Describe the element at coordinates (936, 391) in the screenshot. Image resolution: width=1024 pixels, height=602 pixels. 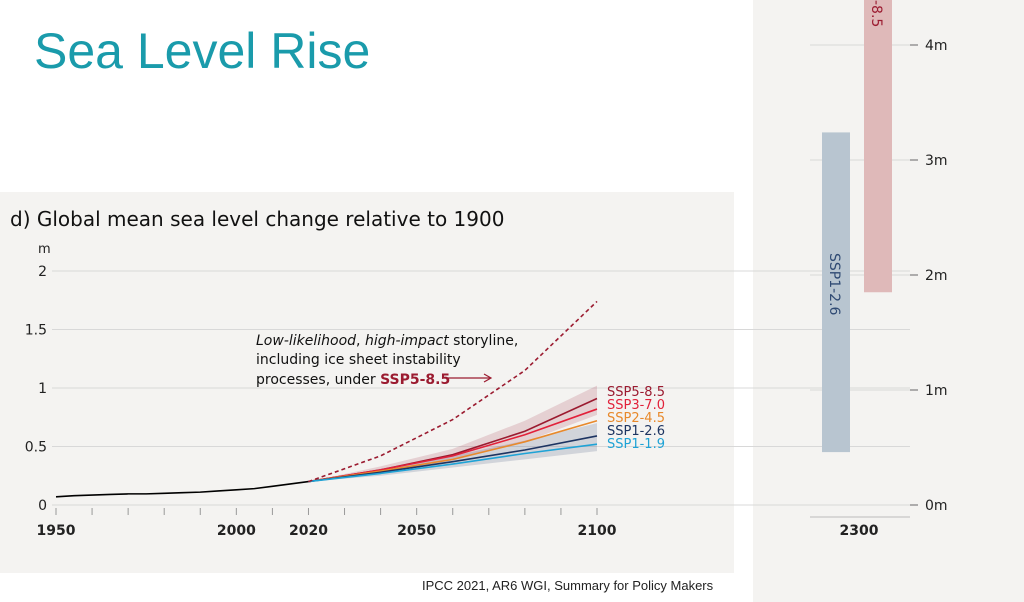
I see `y-tick-label: 1m` at that location.